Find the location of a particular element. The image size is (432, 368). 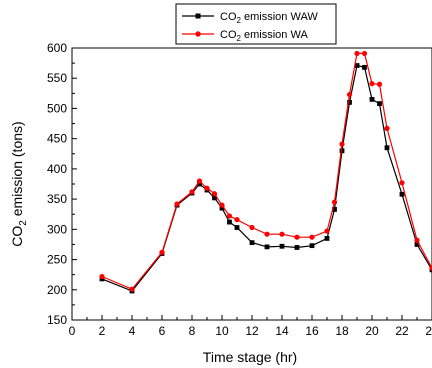

y-tick-label: 600 is located at coordinates (57, 48).